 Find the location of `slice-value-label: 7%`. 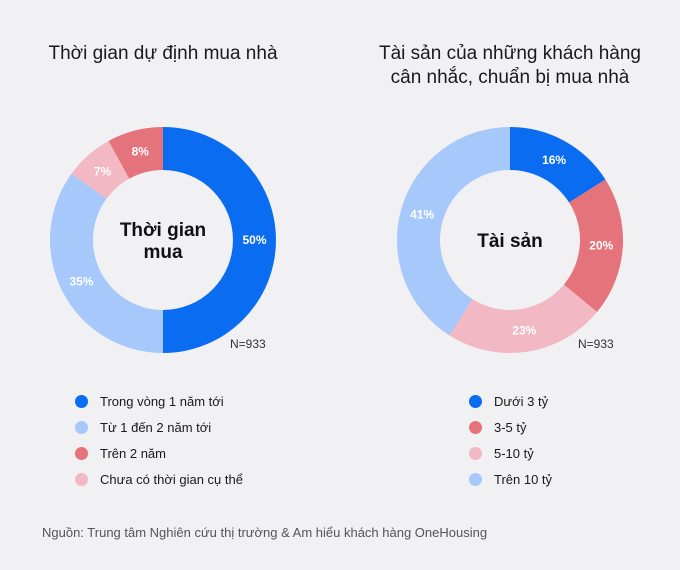

slice-value-label: 7% is located at coordinates (103, 171).